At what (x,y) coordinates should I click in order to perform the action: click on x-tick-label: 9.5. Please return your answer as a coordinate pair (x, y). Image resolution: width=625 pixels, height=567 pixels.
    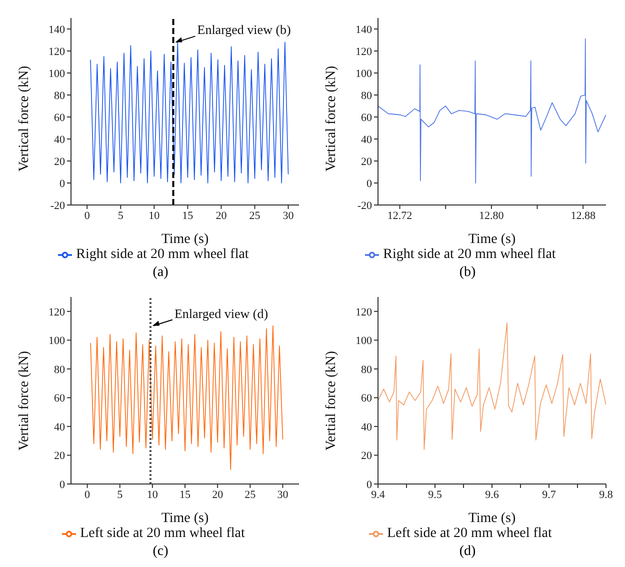
    Looking at the image, I should click on (435, 494).